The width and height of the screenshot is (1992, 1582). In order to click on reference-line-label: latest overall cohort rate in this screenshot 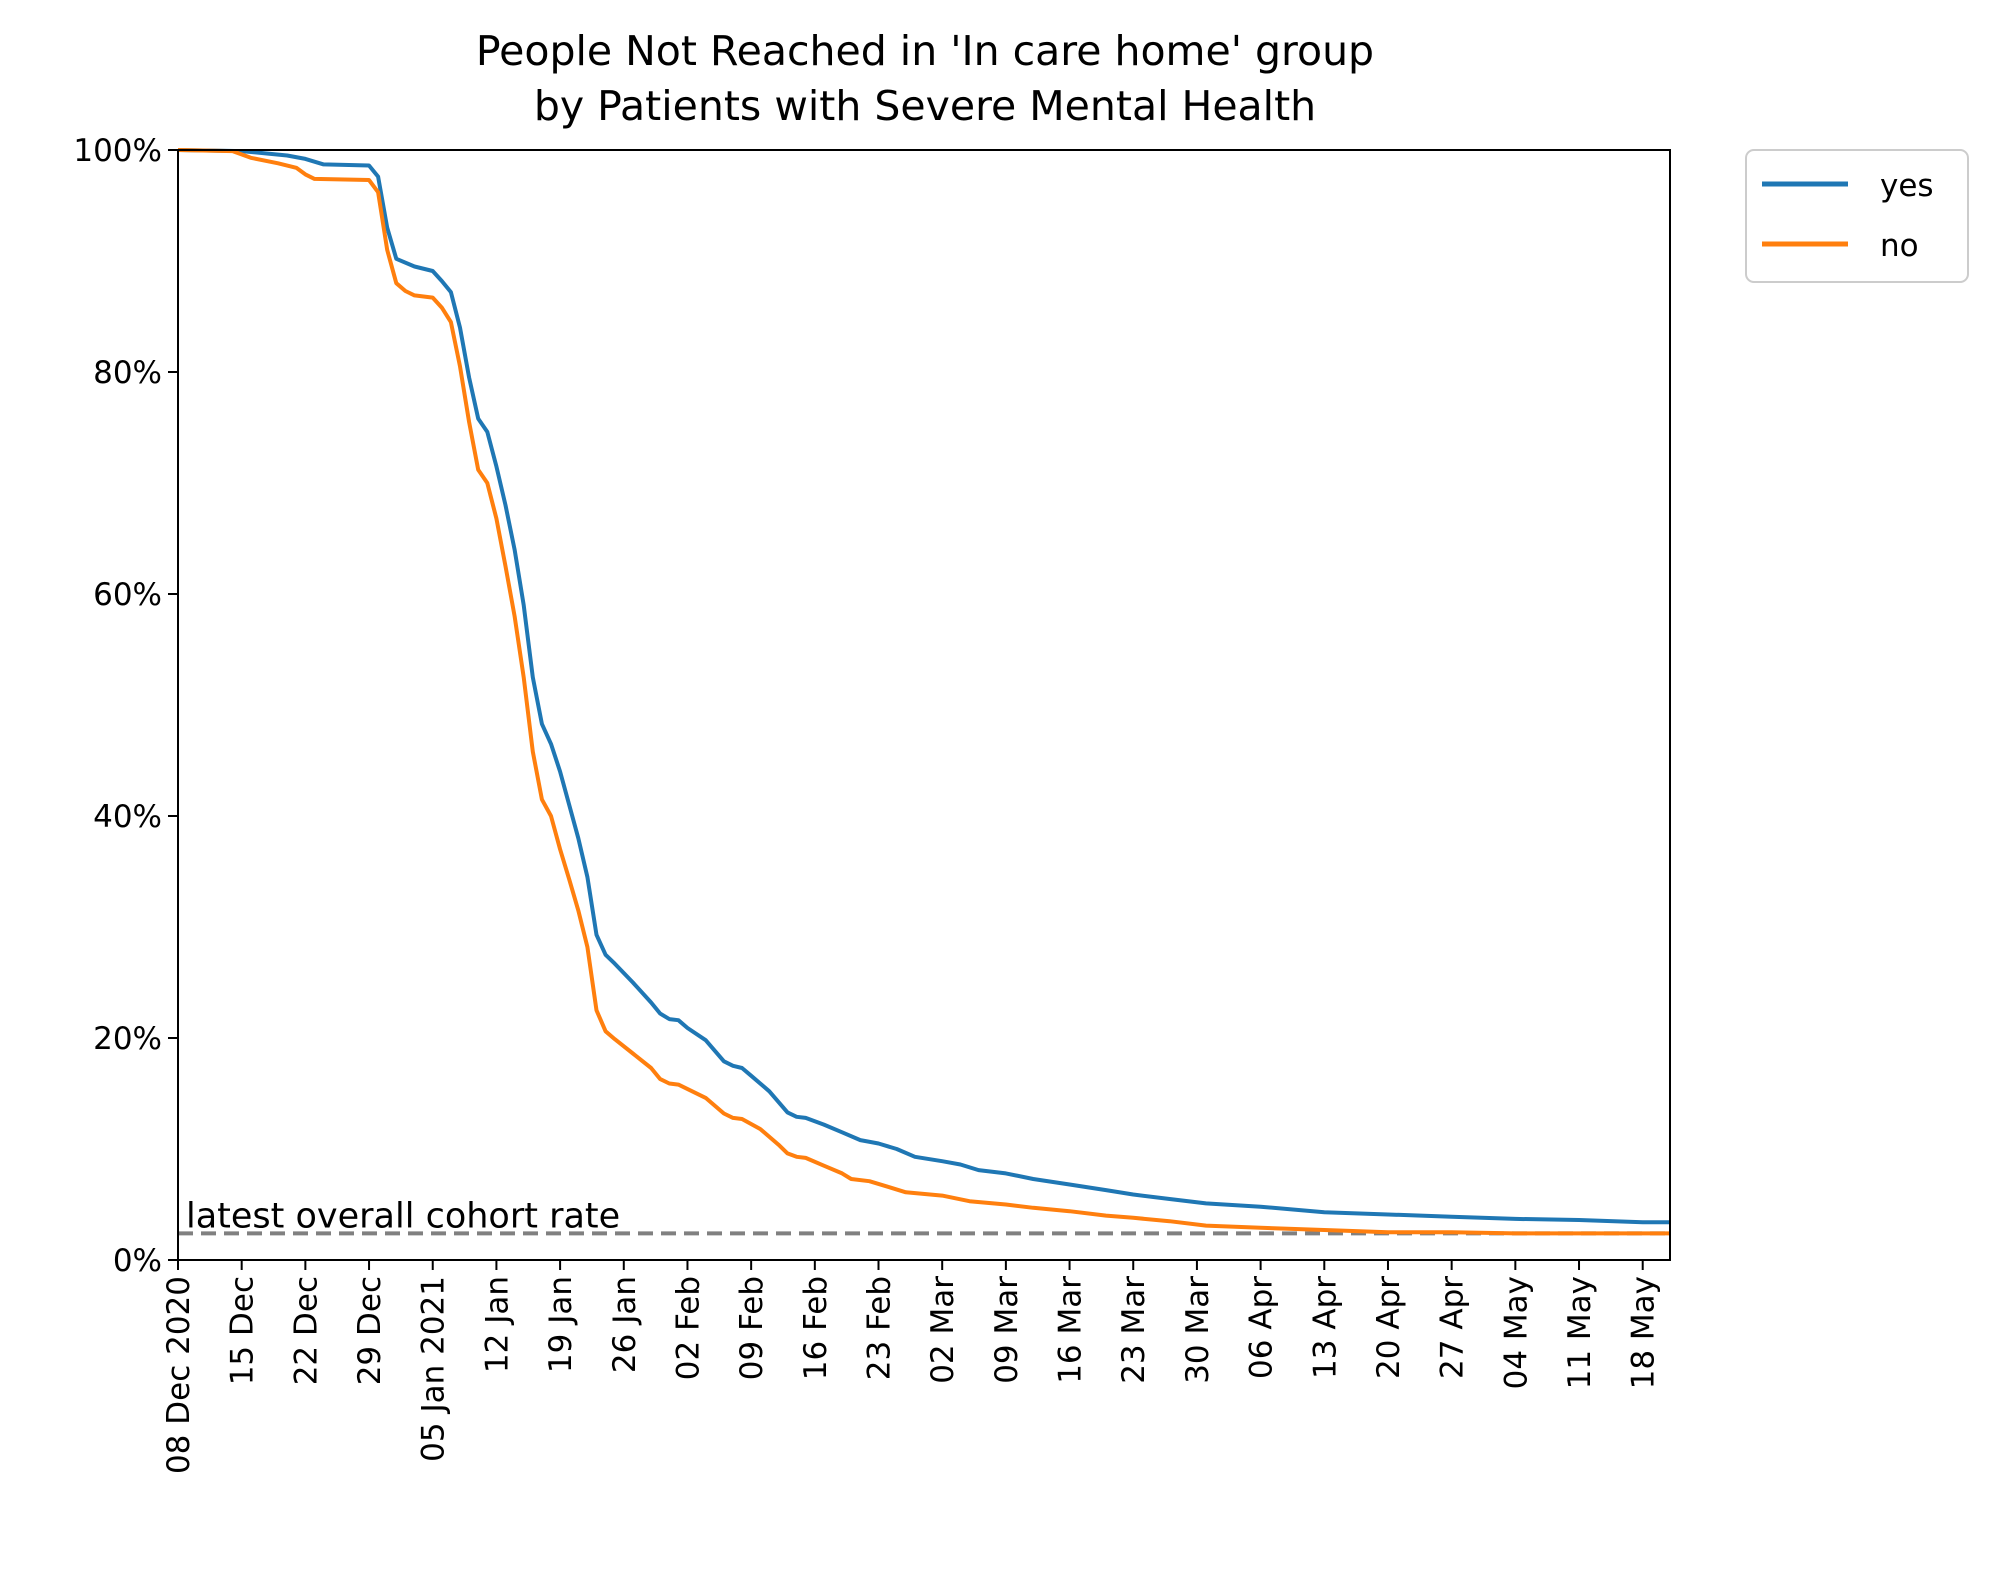, I will do `click(403, 1216)`.